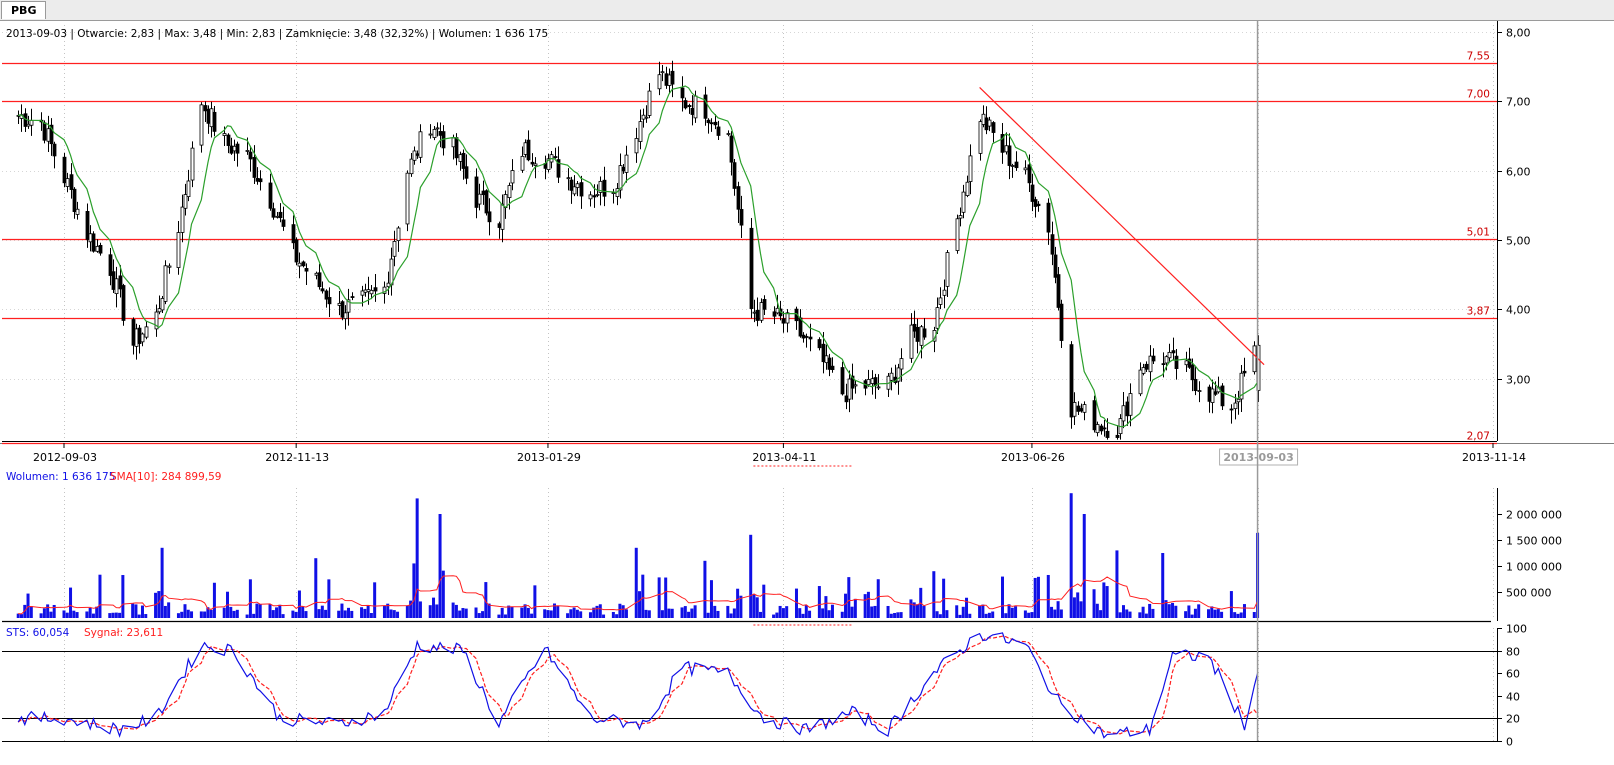 This screenshot has height=765, width=1614. What do you see at coordinates (24, 10) in the screenshot?
I see `tab-pbg: PBG` at bounding box center [24, 10].